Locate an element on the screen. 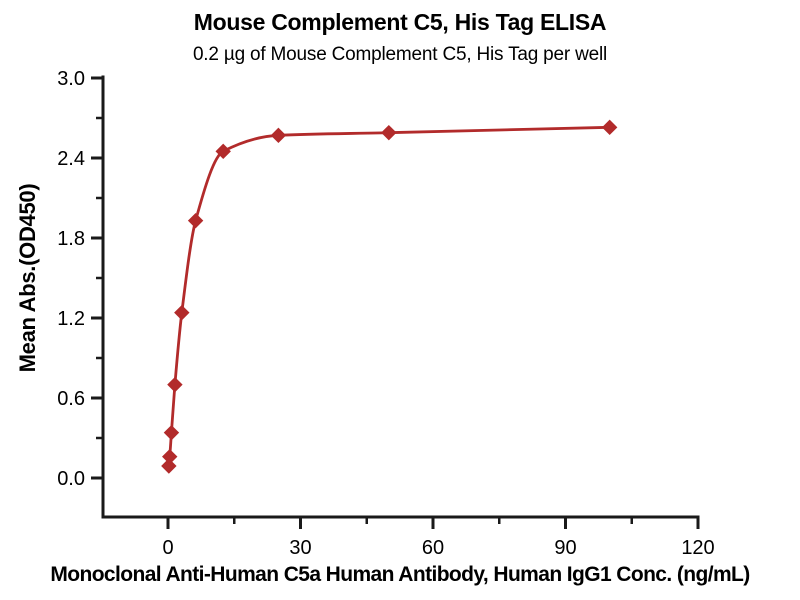 This screenshot has width=800, height=600. y-tick-label: 1.2 is located at coordinates (71, 319).